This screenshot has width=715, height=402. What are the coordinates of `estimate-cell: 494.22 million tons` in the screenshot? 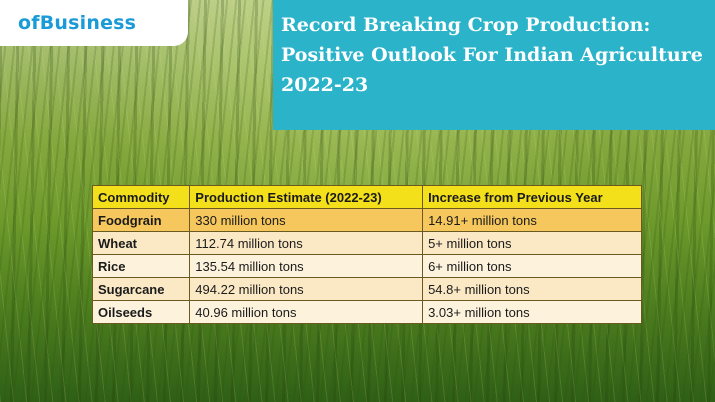 It's located at (306, 289).